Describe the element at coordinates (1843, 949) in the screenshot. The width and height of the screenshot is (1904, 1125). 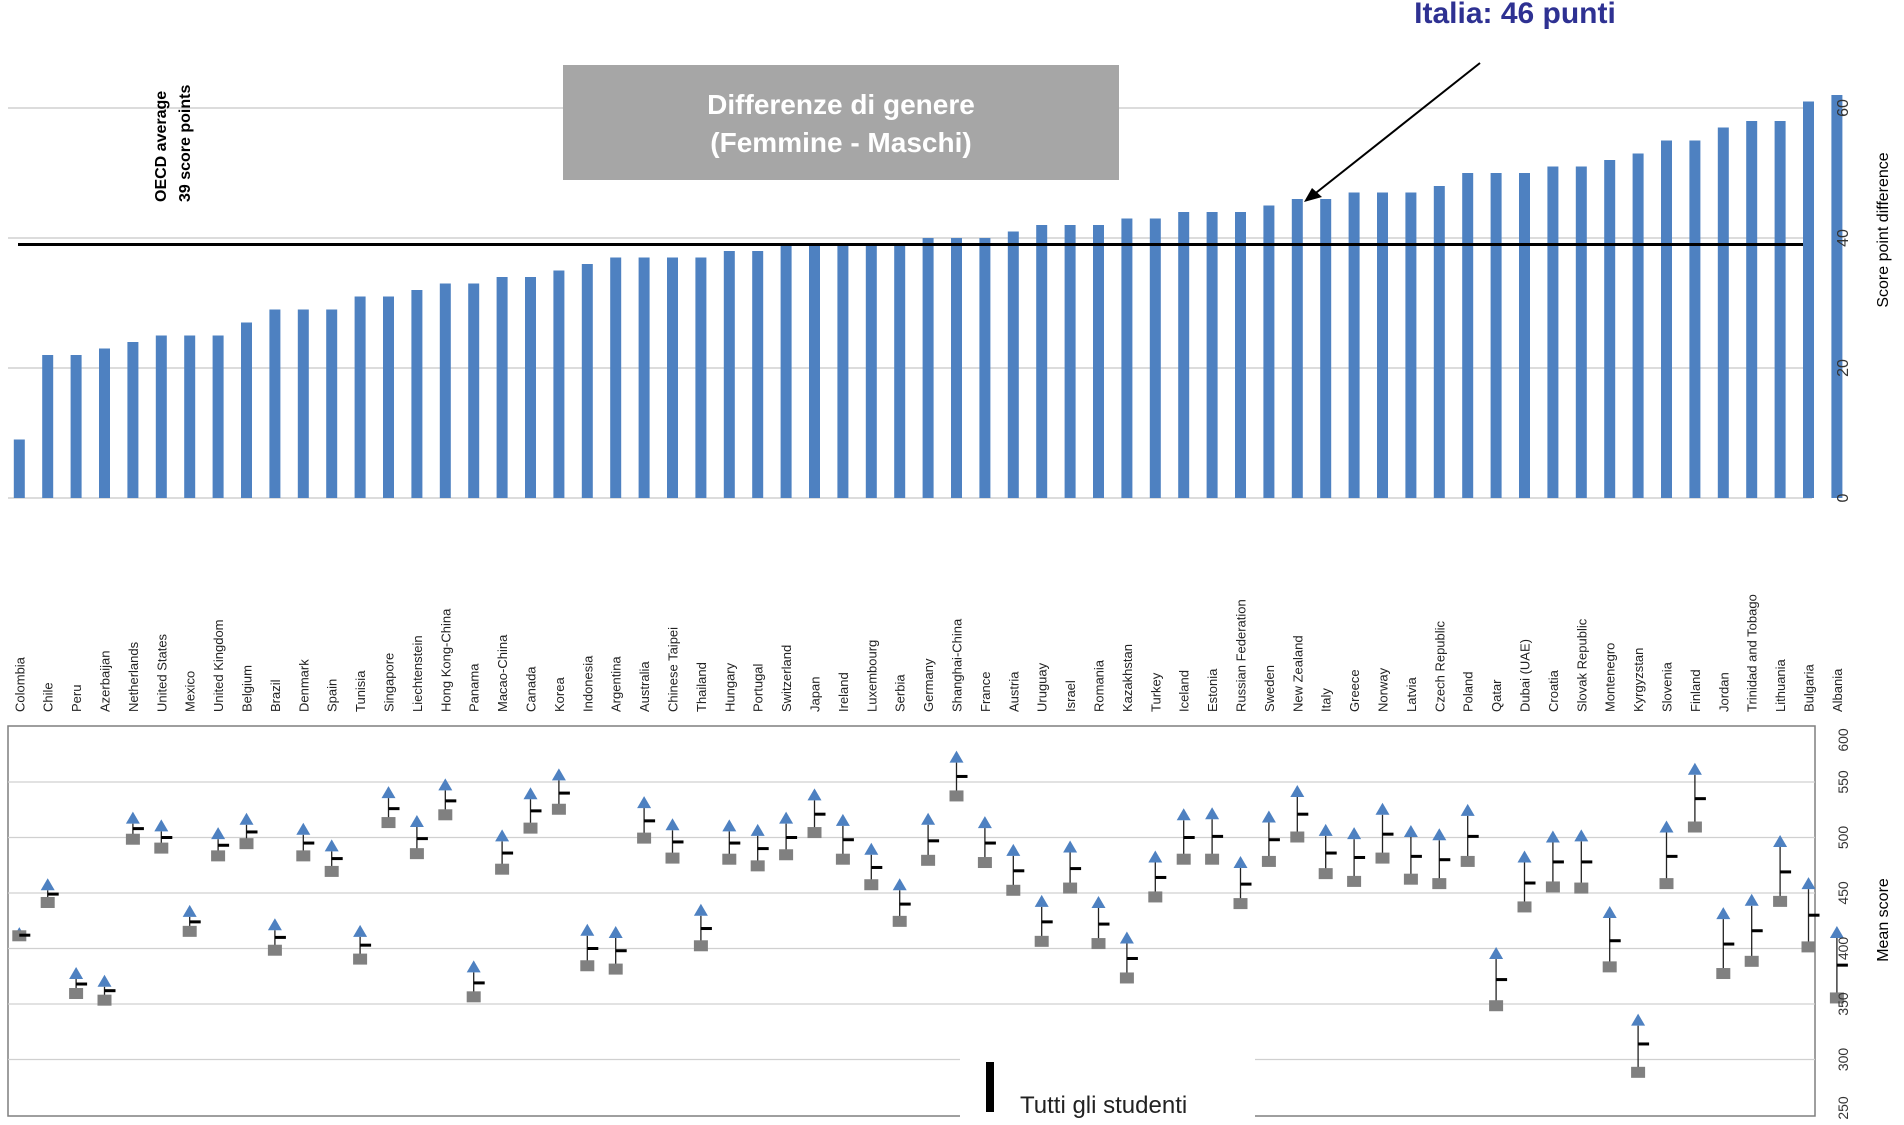
I see `scatter-y-tick-label: 400` at that location.